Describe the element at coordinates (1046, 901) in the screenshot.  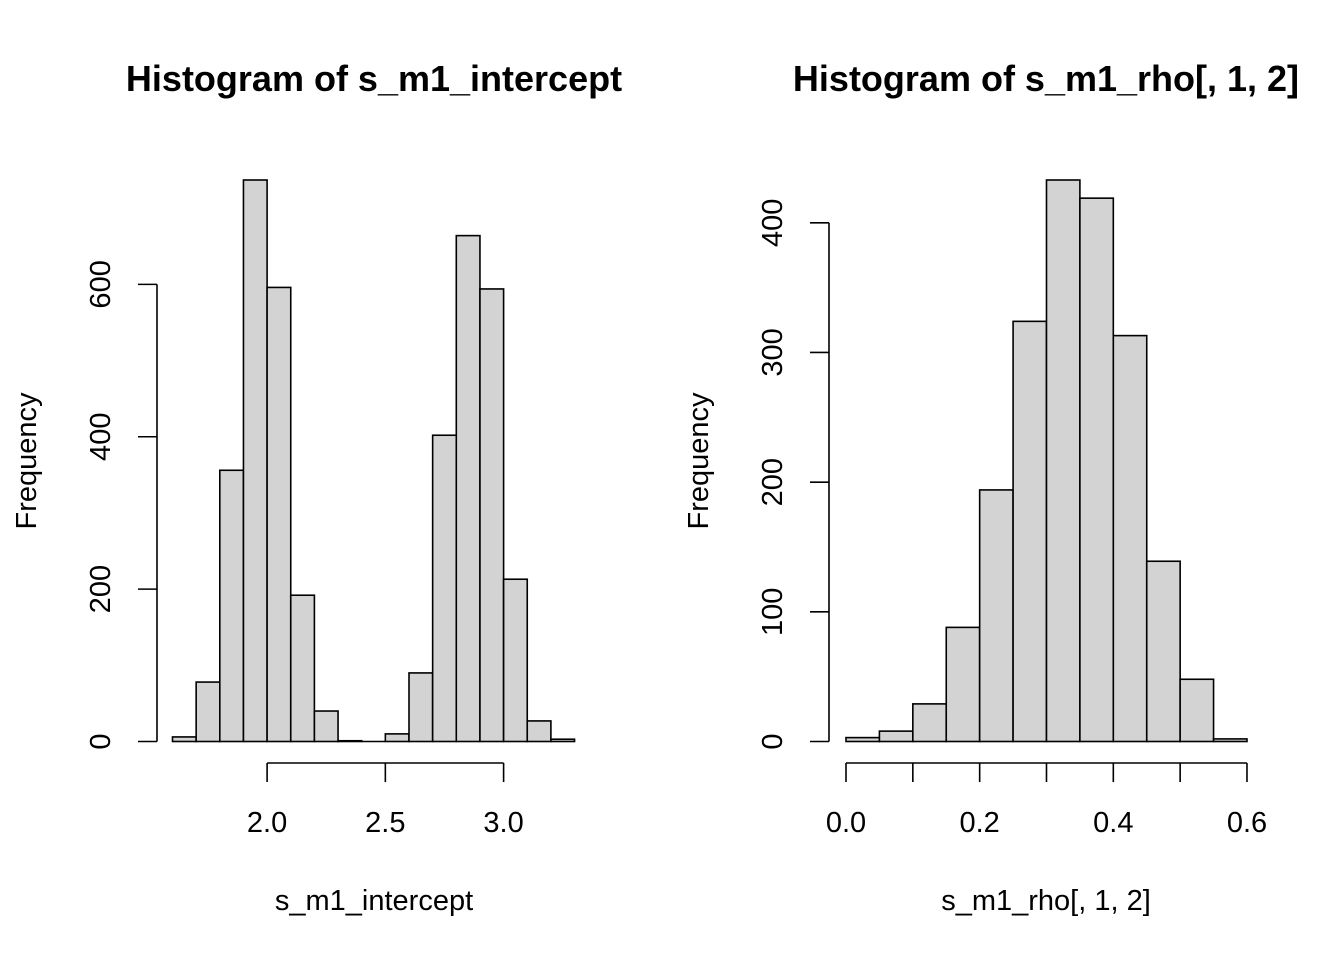
I see `x-axis-label: s_m1_rho[, 1, 2]` at that location.